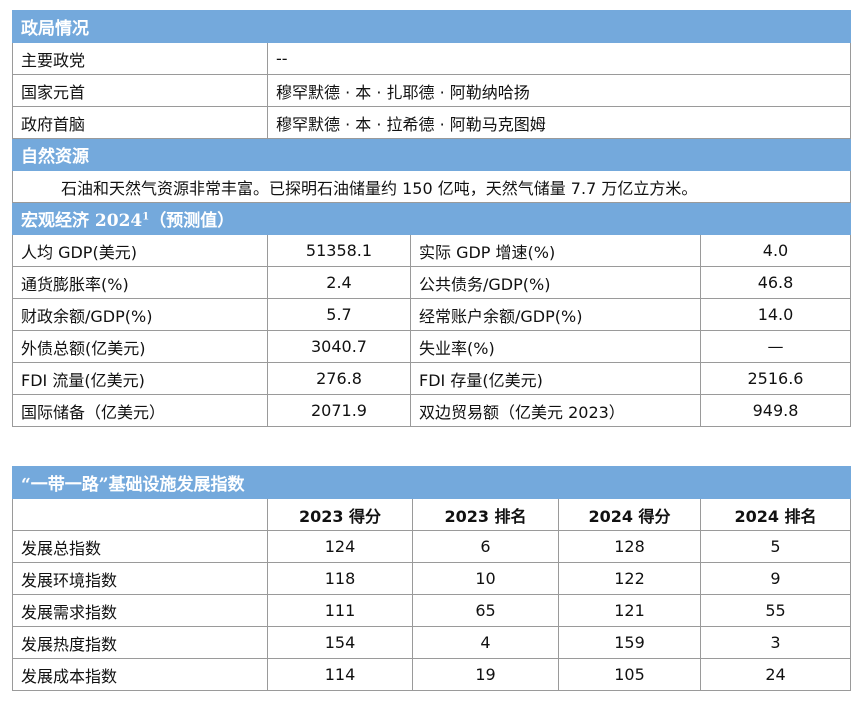 Image resolution: width=854 pixels, height=704 pixels. What do you see at coordinates (340, 578) in the screenshot?
I see `value: 118` at bounding box center [340, 578].